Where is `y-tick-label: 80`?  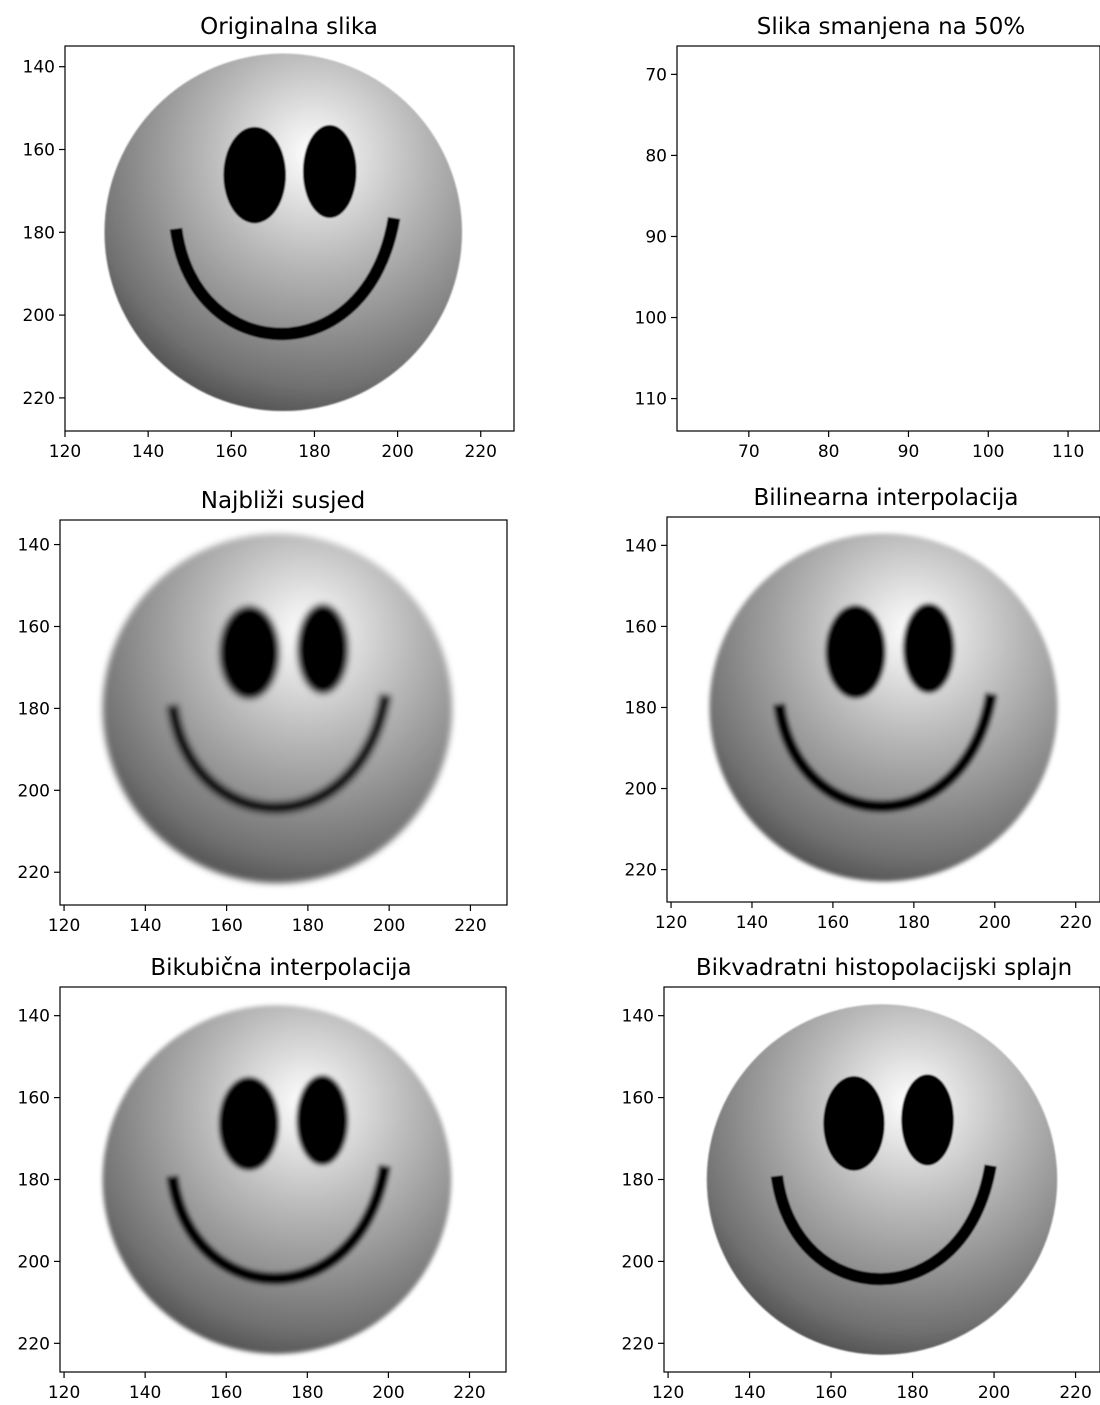 y-tick-label: 80 is located at coordinates (656, 156).